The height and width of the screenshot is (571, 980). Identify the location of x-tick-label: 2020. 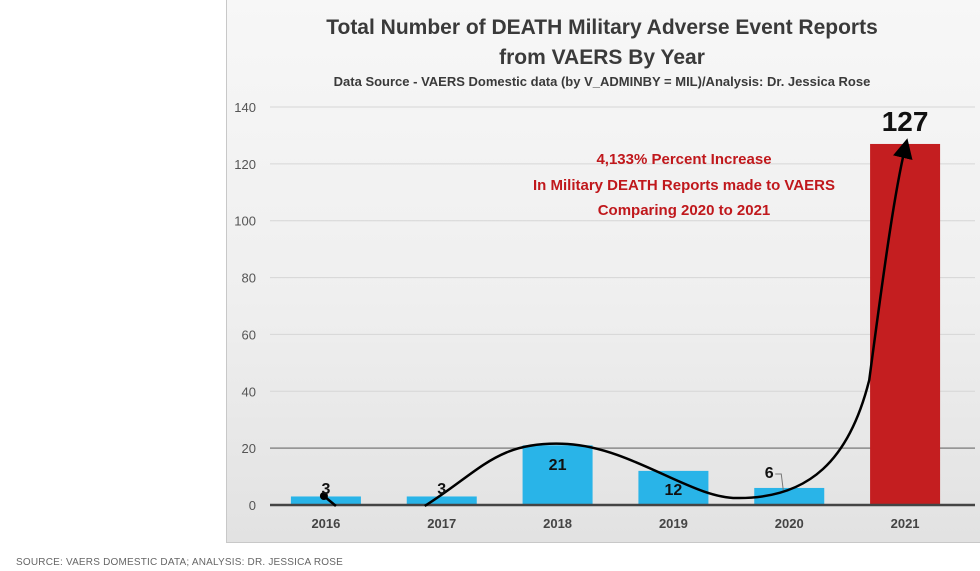
(789, 523).